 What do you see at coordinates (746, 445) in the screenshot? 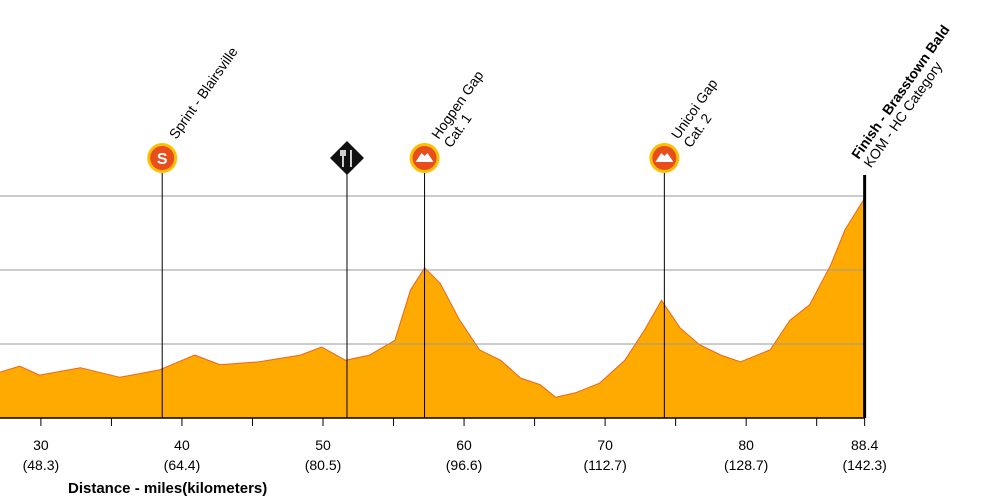
I see `x-tick-label: 80` at bounding box center [746, 445].